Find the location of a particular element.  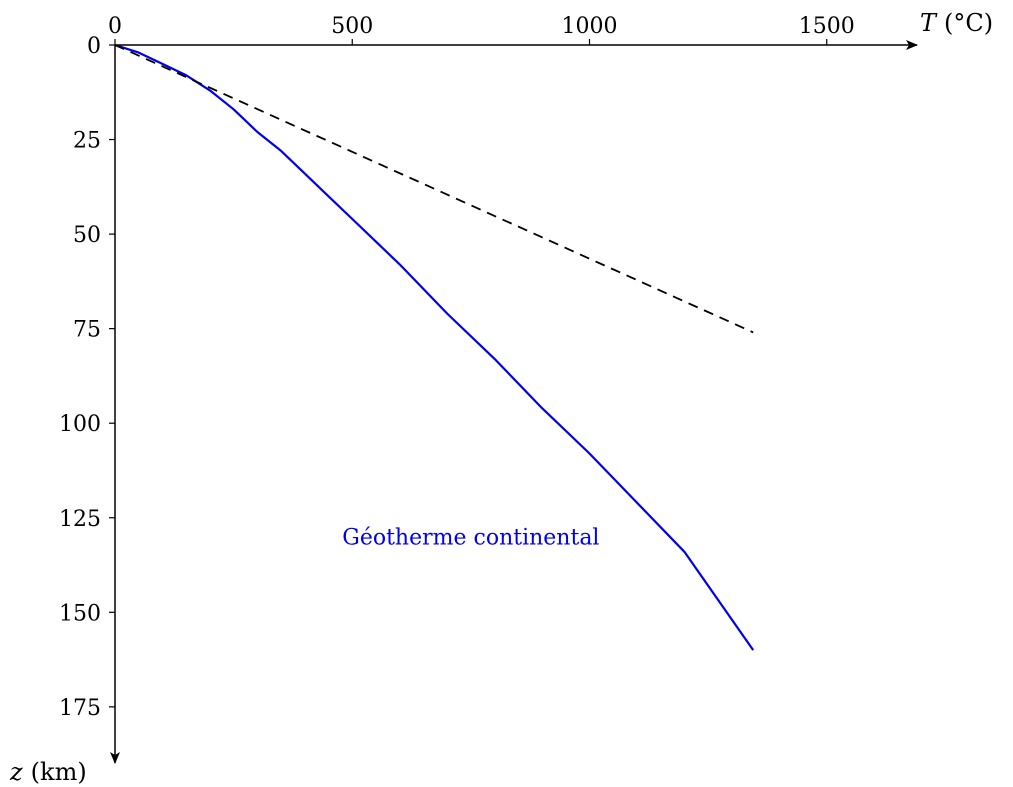

y-tick-label: 150 is located at coordinates (80, 613).